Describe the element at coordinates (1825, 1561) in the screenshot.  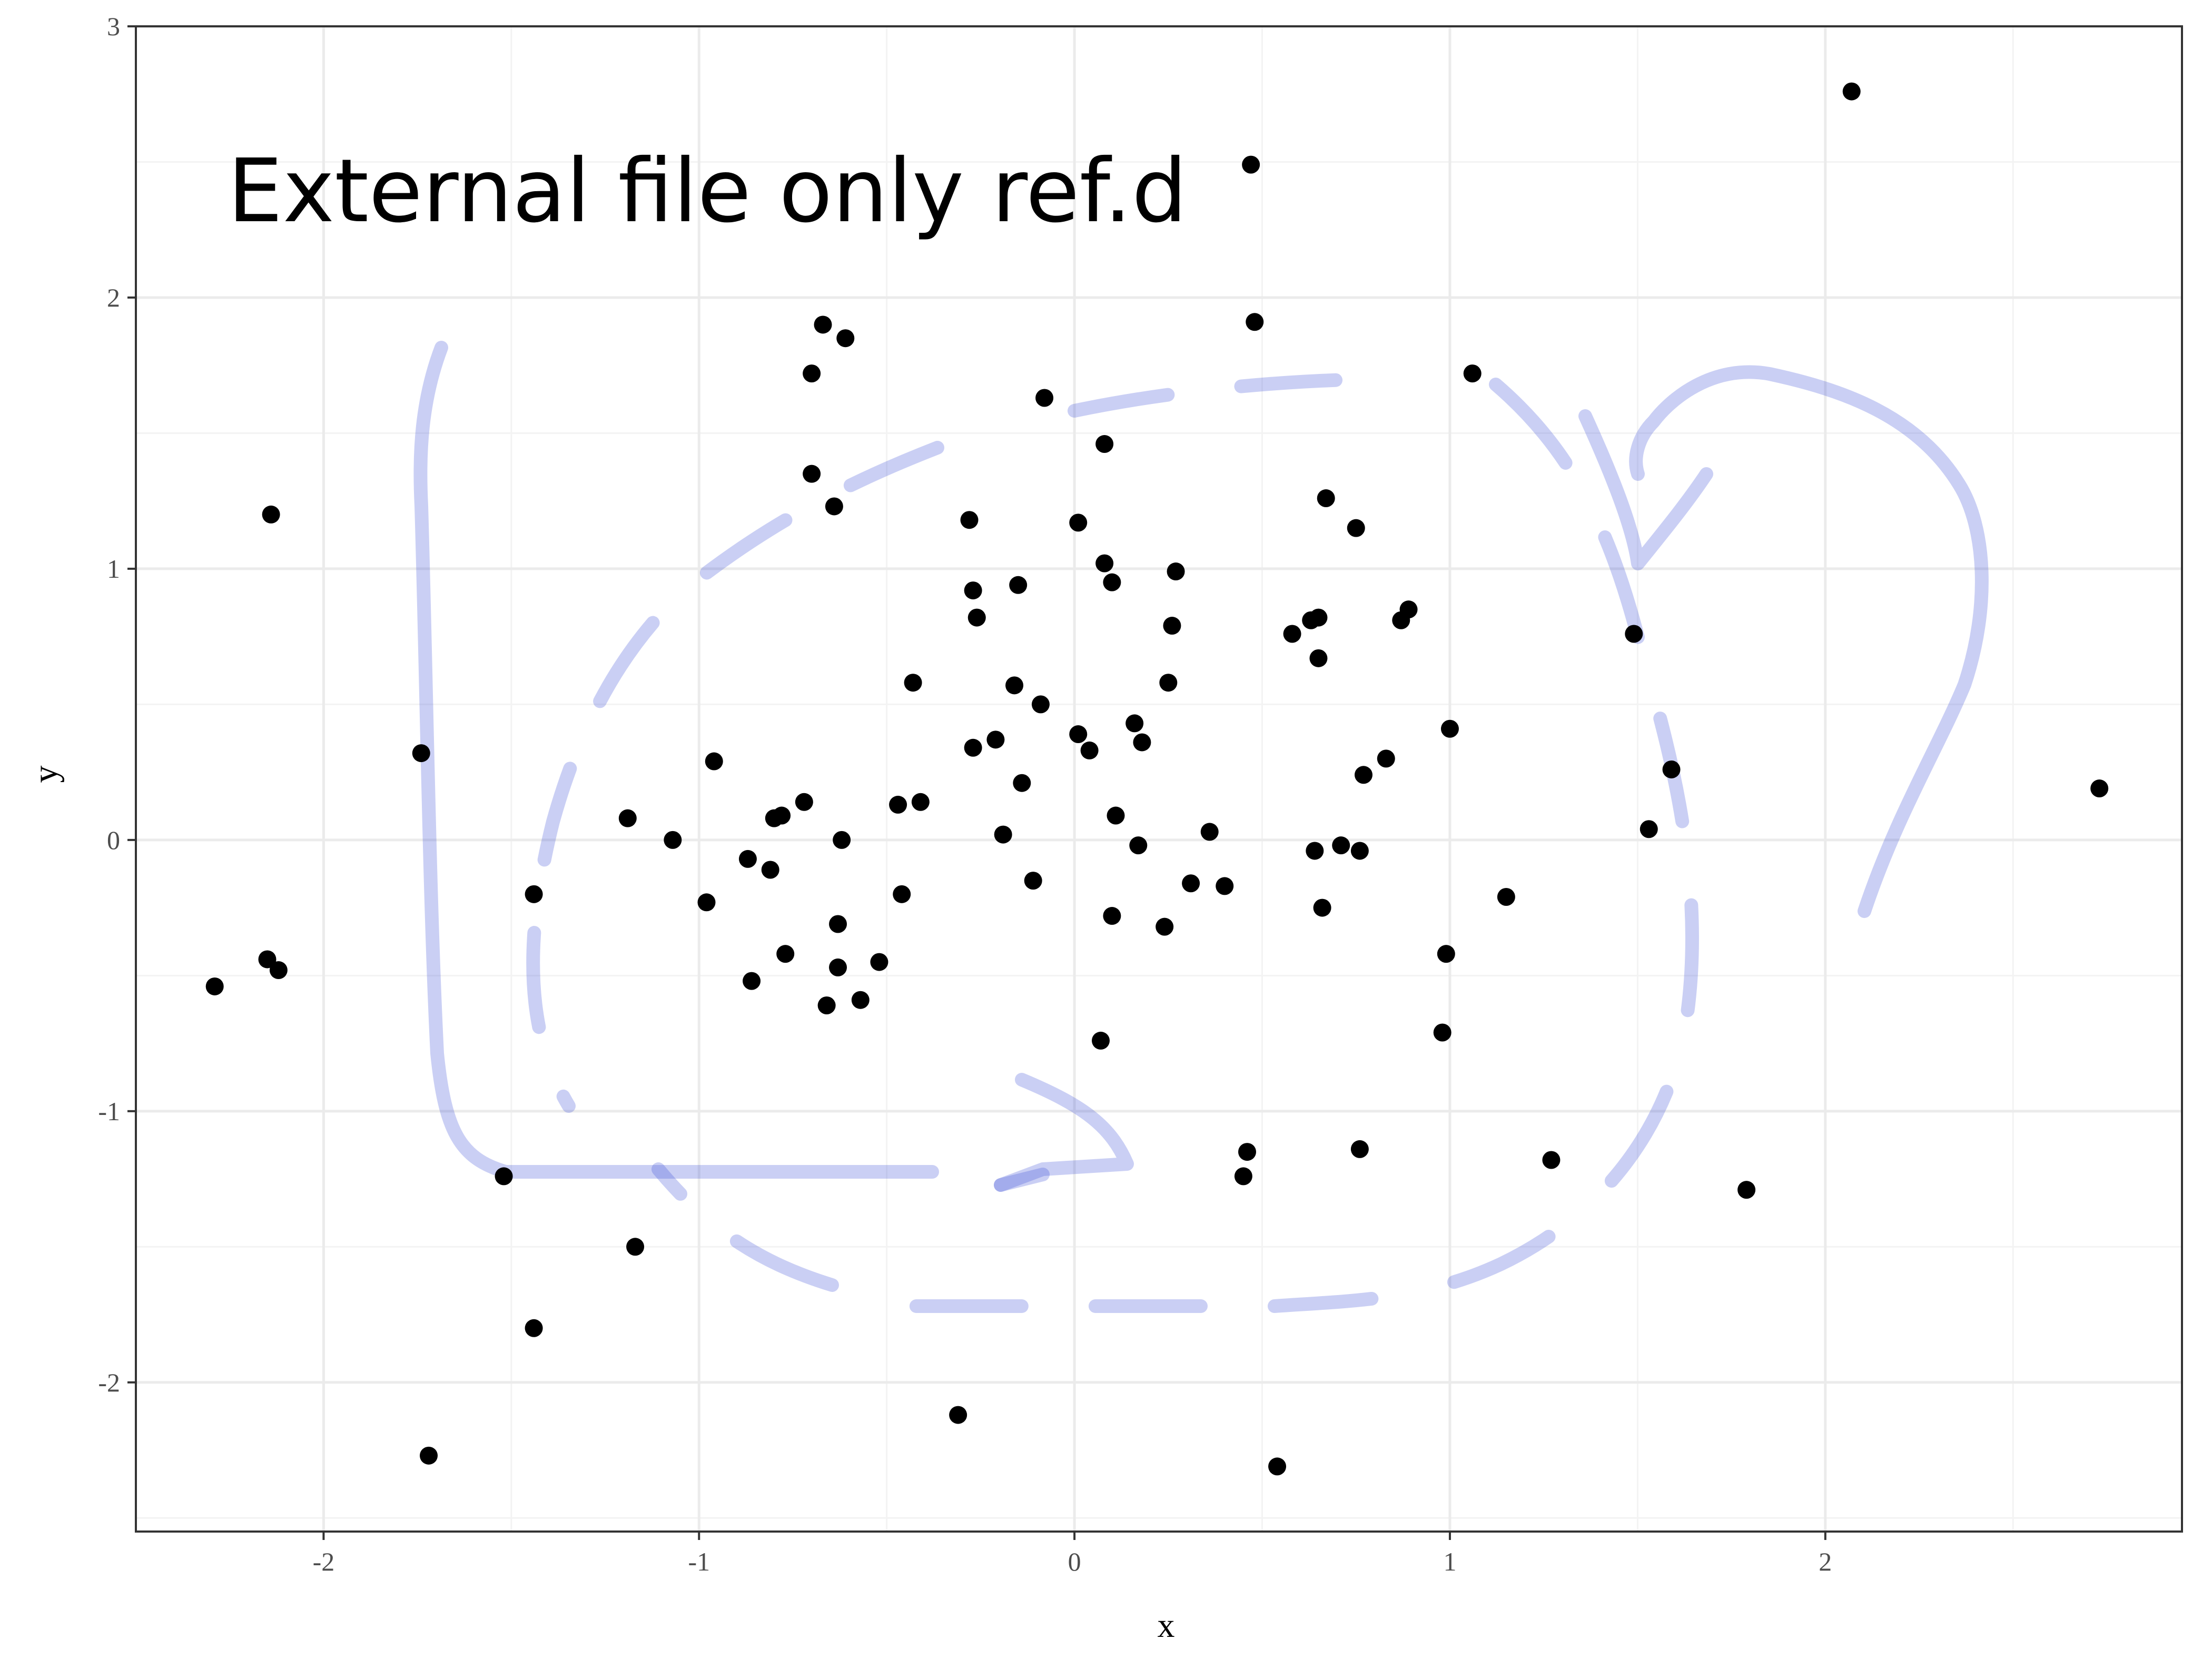
I see `x-tick-label: 2` at that location.